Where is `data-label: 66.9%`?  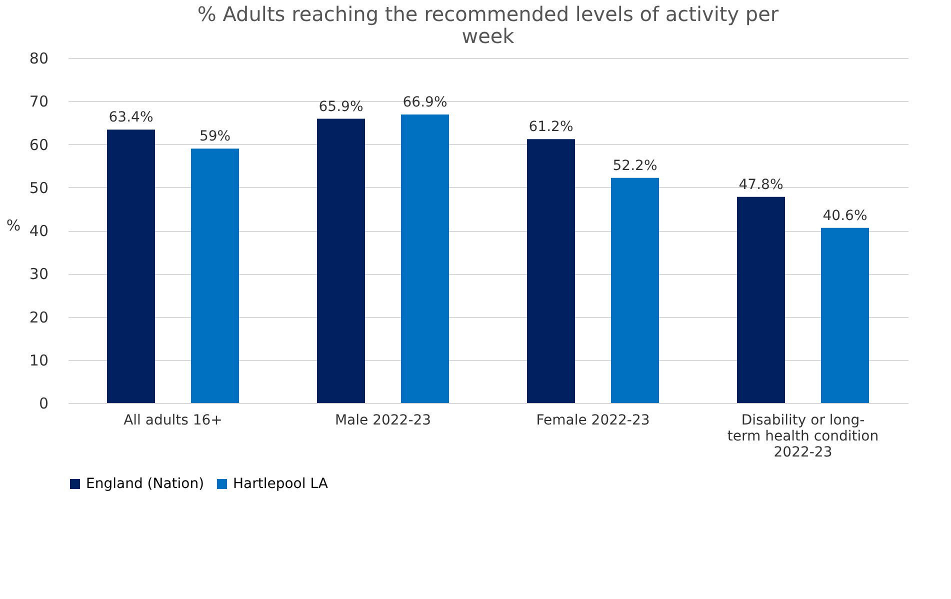 data-label: 66.9% is located at coordinates (425, 102).